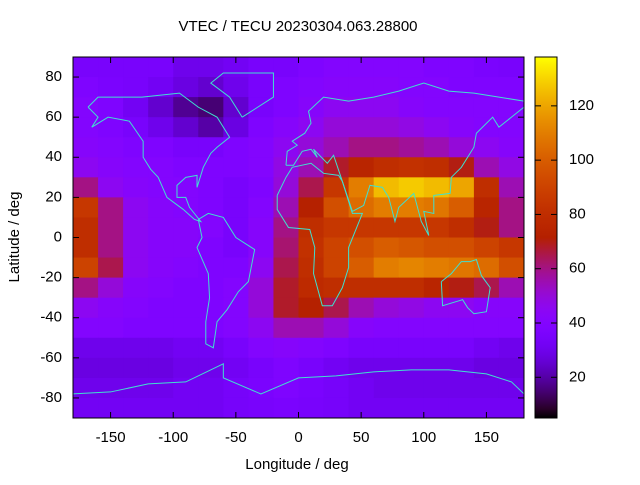  What do you see at coordinates (53, 196) in the screenshot?
I see `y-tick-label: 20` at bounding box center [53, 196].